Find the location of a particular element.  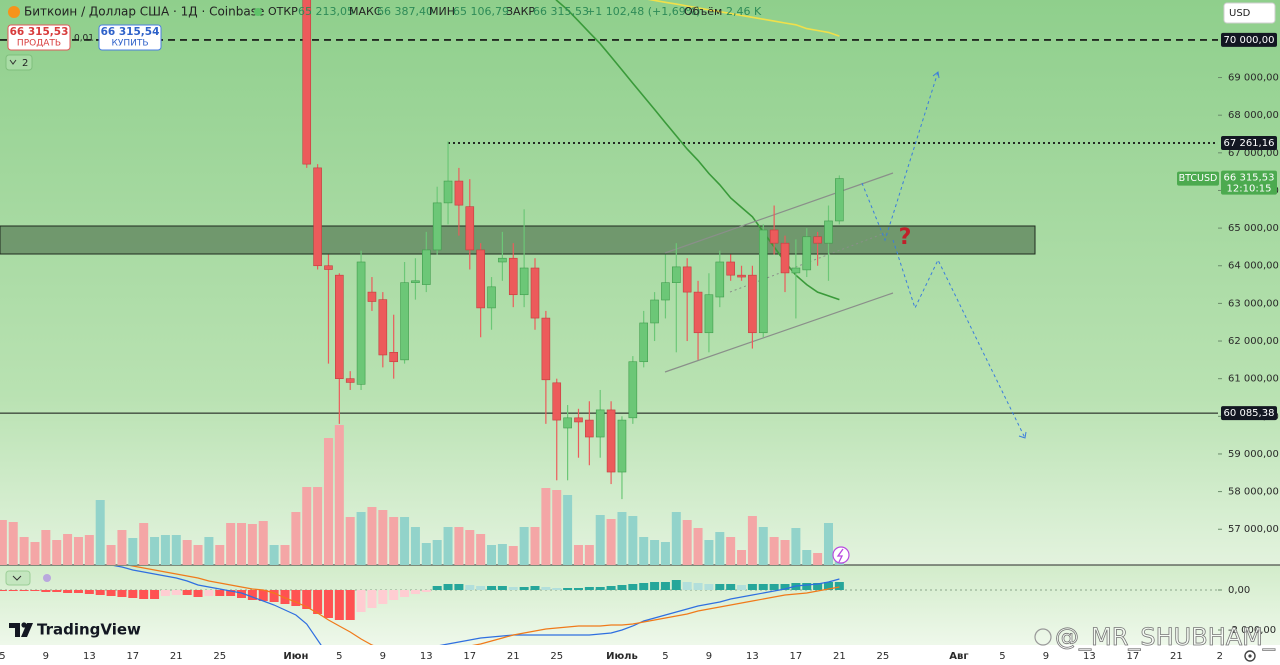

forecast-arrow is located at coordinates (936, 75).